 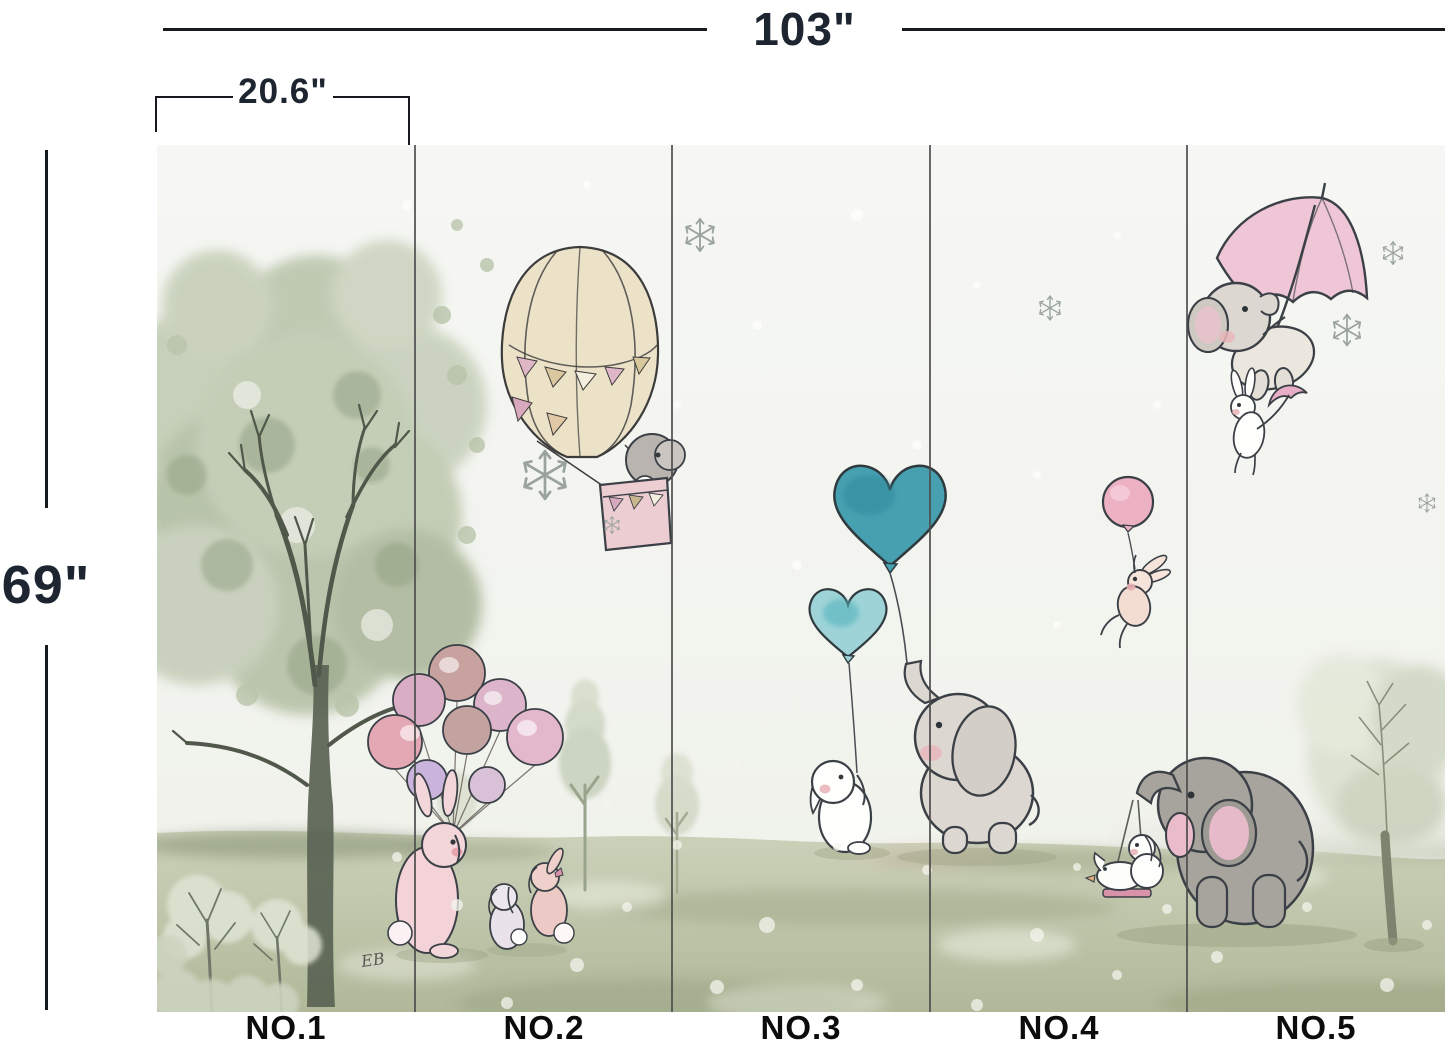 I want to click on small-teal-heart-balloon, so click(x=848, y=681).